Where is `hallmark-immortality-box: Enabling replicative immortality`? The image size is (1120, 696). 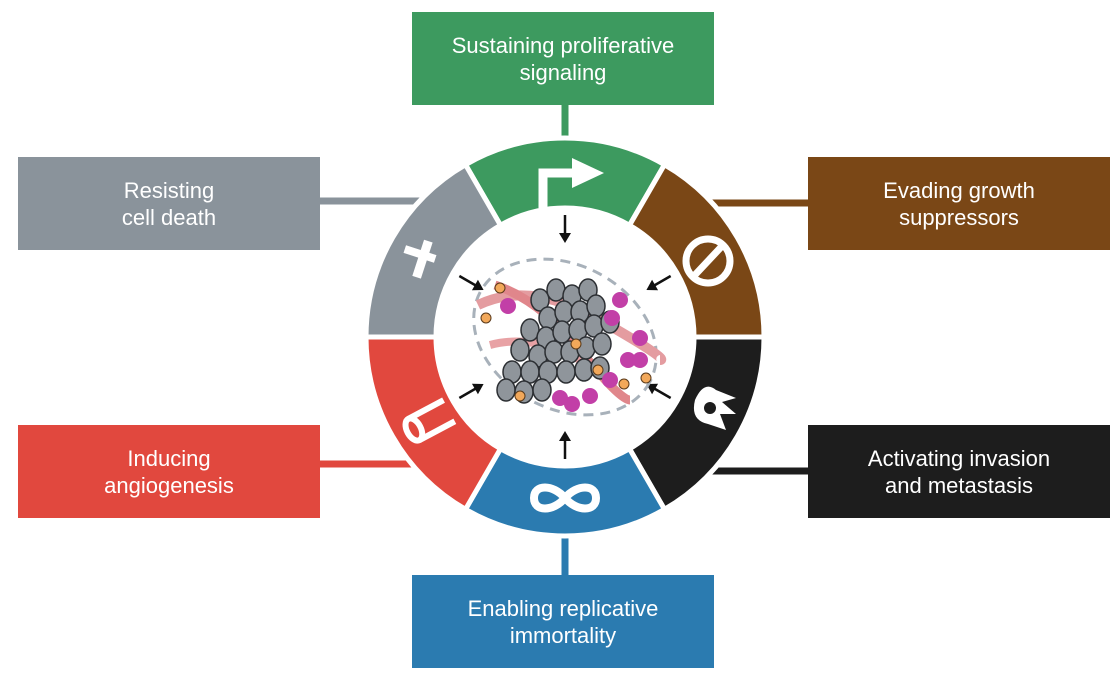
hallmark-immortality-box: Enabling replicative immortality is located at coordinates (563, 621).